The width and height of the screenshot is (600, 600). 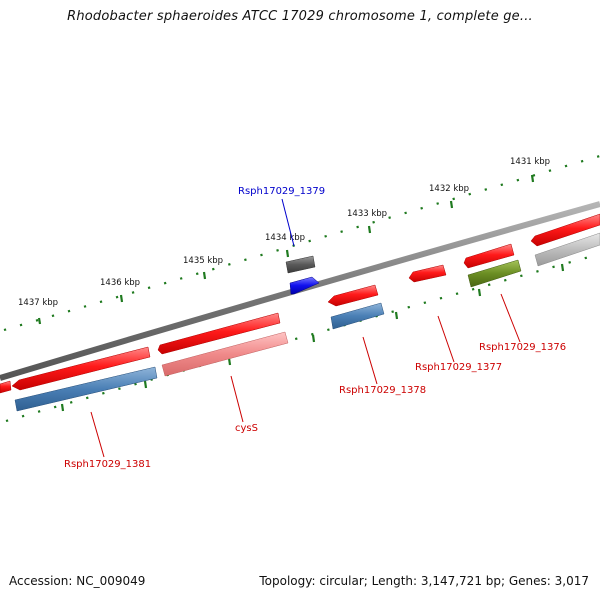 I want to click on scale-label: 1435 kbp, so click(x=203, y=261).